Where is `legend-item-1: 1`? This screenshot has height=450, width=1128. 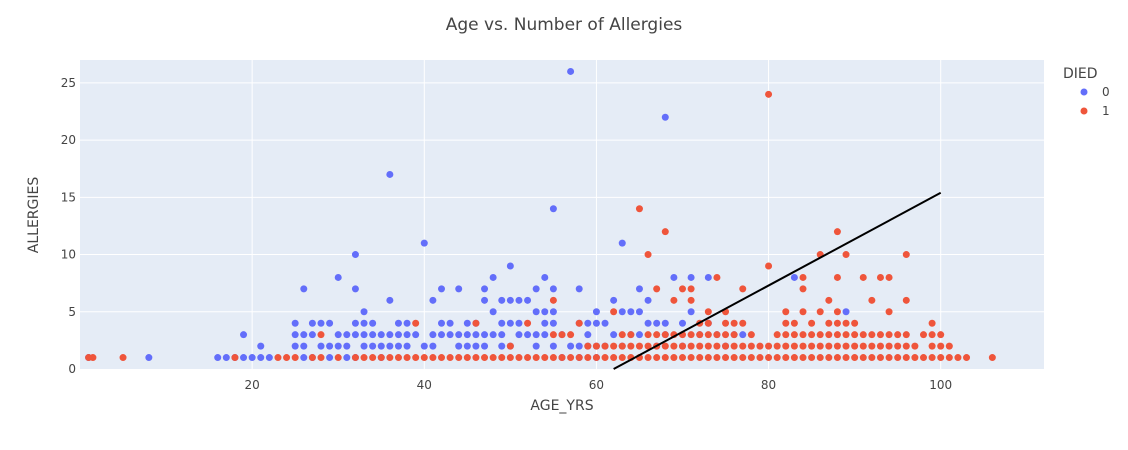
legend-item-1: 1 is located at coordinates (1095, 111).